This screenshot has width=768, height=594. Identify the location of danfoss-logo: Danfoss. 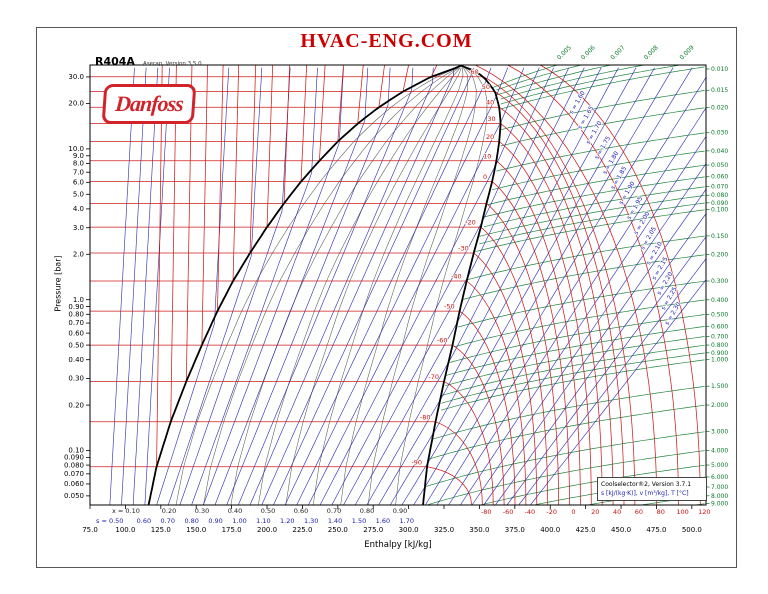
(149, 104).